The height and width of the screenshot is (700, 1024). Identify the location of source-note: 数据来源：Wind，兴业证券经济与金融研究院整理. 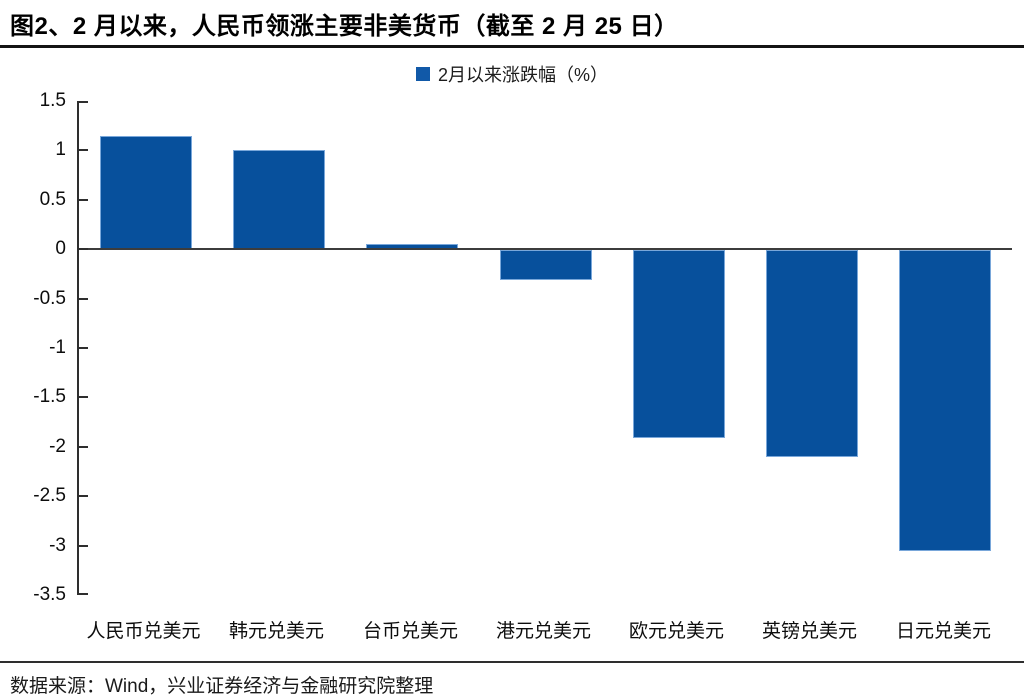
(512, 679).